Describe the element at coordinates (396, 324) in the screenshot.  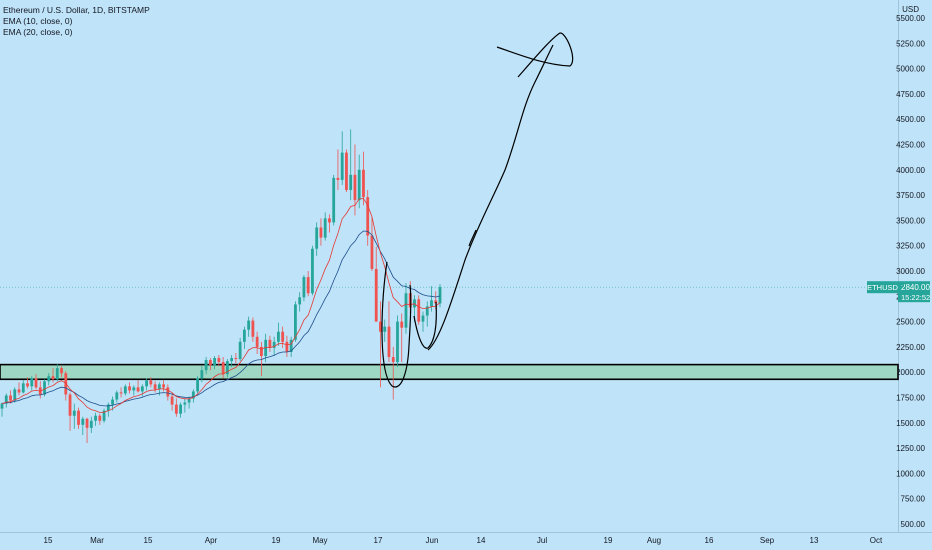
I see `drawing-w-left-curve` at that location.